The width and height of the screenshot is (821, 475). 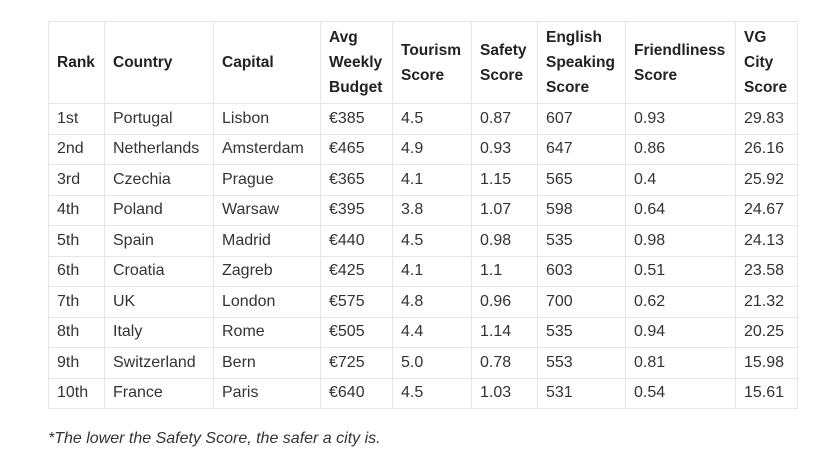 What do you see at coordinates (581, 210) in the screenshot?
I see `cell-english-speaking-score: 598` at bounding box center [581, 210].